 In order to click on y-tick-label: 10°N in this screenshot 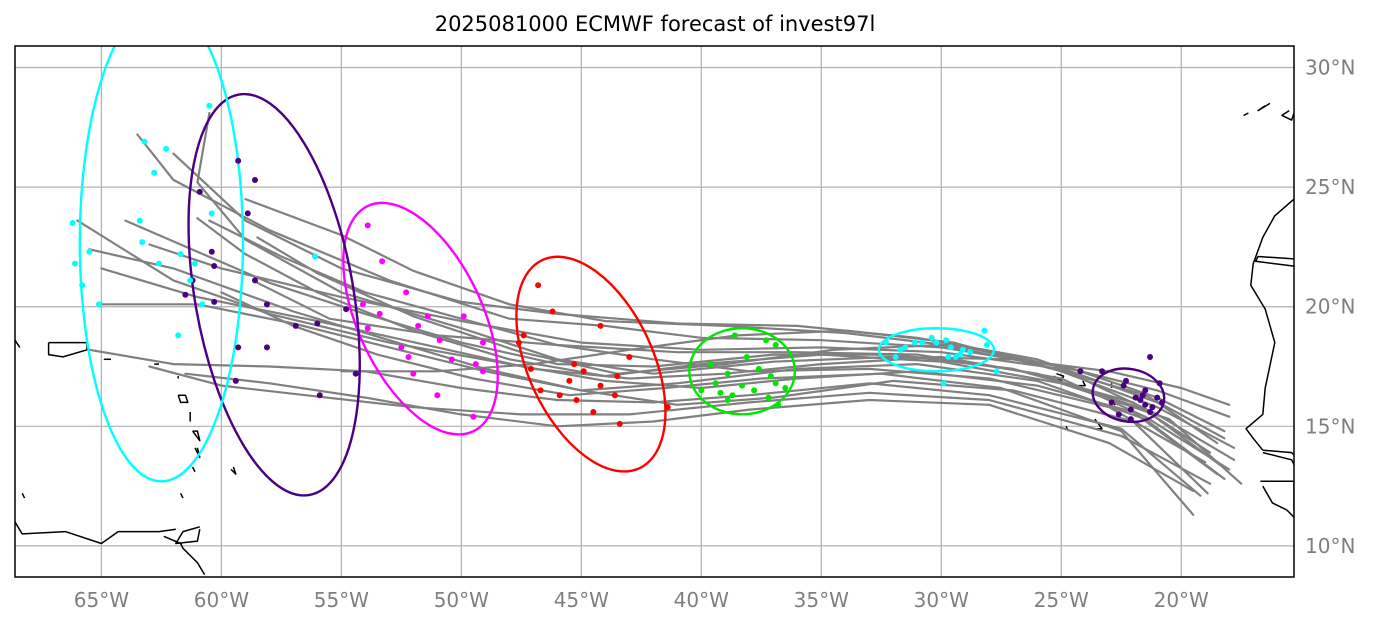, I will do `click(1330, 546)`.